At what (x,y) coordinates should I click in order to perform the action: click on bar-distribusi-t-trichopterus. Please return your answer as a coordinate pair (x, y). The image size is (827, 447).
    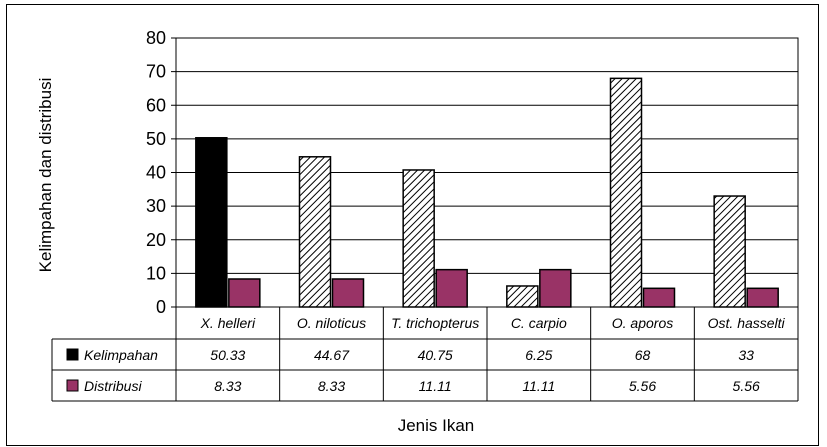
    Looking at the image, I should click on (451, 288).